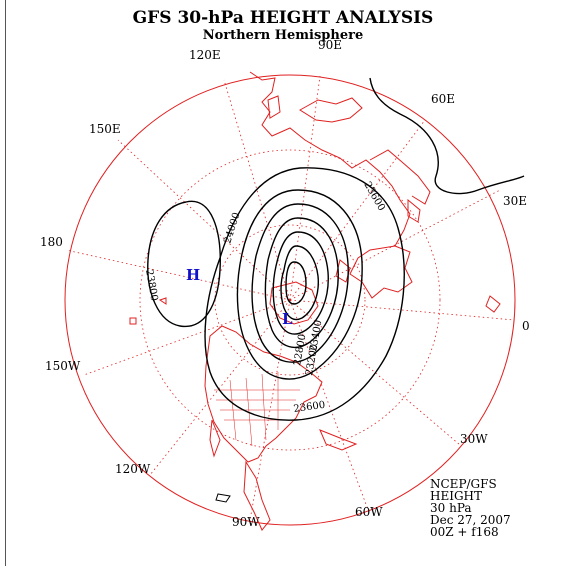 The height and width of the screenshot is (566, 566). What do you see at coordinates (287, 319) in the screenshot?
I see `low-pressure-center: L` at bounding box center [287, 319].